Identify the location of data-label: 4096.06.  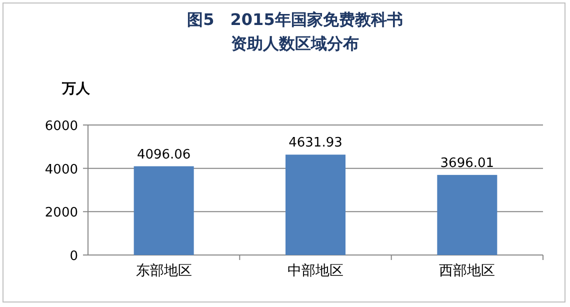
(163, 154).